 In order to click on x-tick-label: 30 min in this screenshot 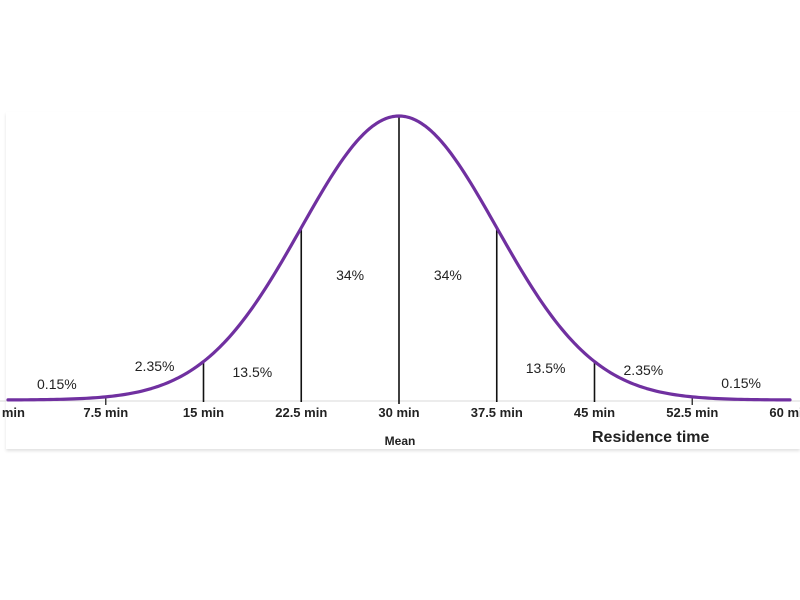, I will do `click(398, 412)`.